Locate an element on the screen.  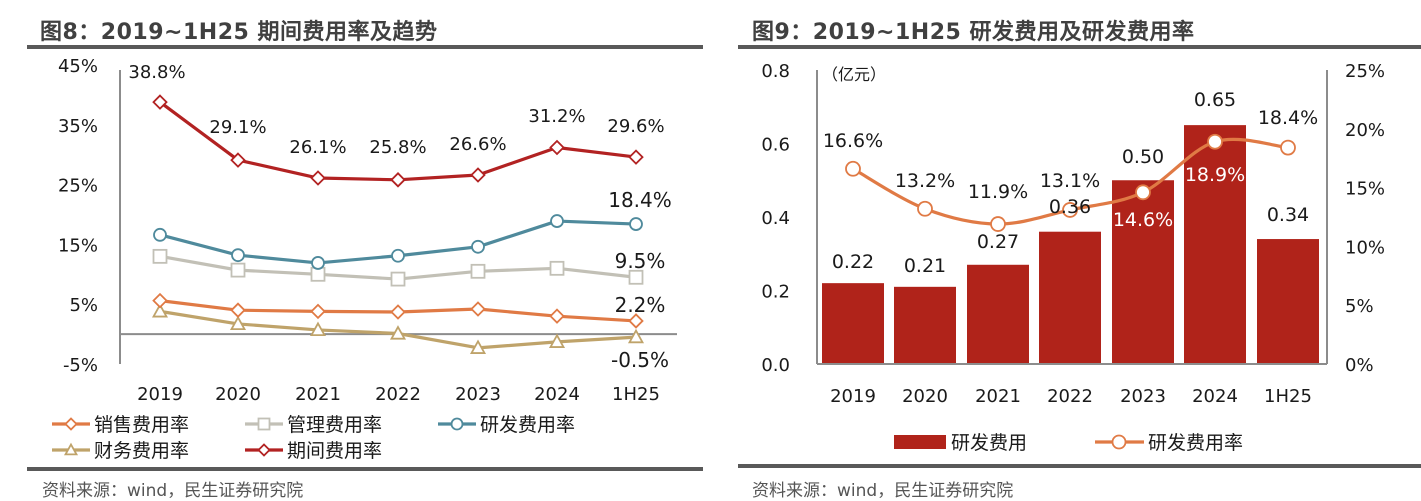
data-label-rate: 18.9% is located at coordinates (1215, 175).